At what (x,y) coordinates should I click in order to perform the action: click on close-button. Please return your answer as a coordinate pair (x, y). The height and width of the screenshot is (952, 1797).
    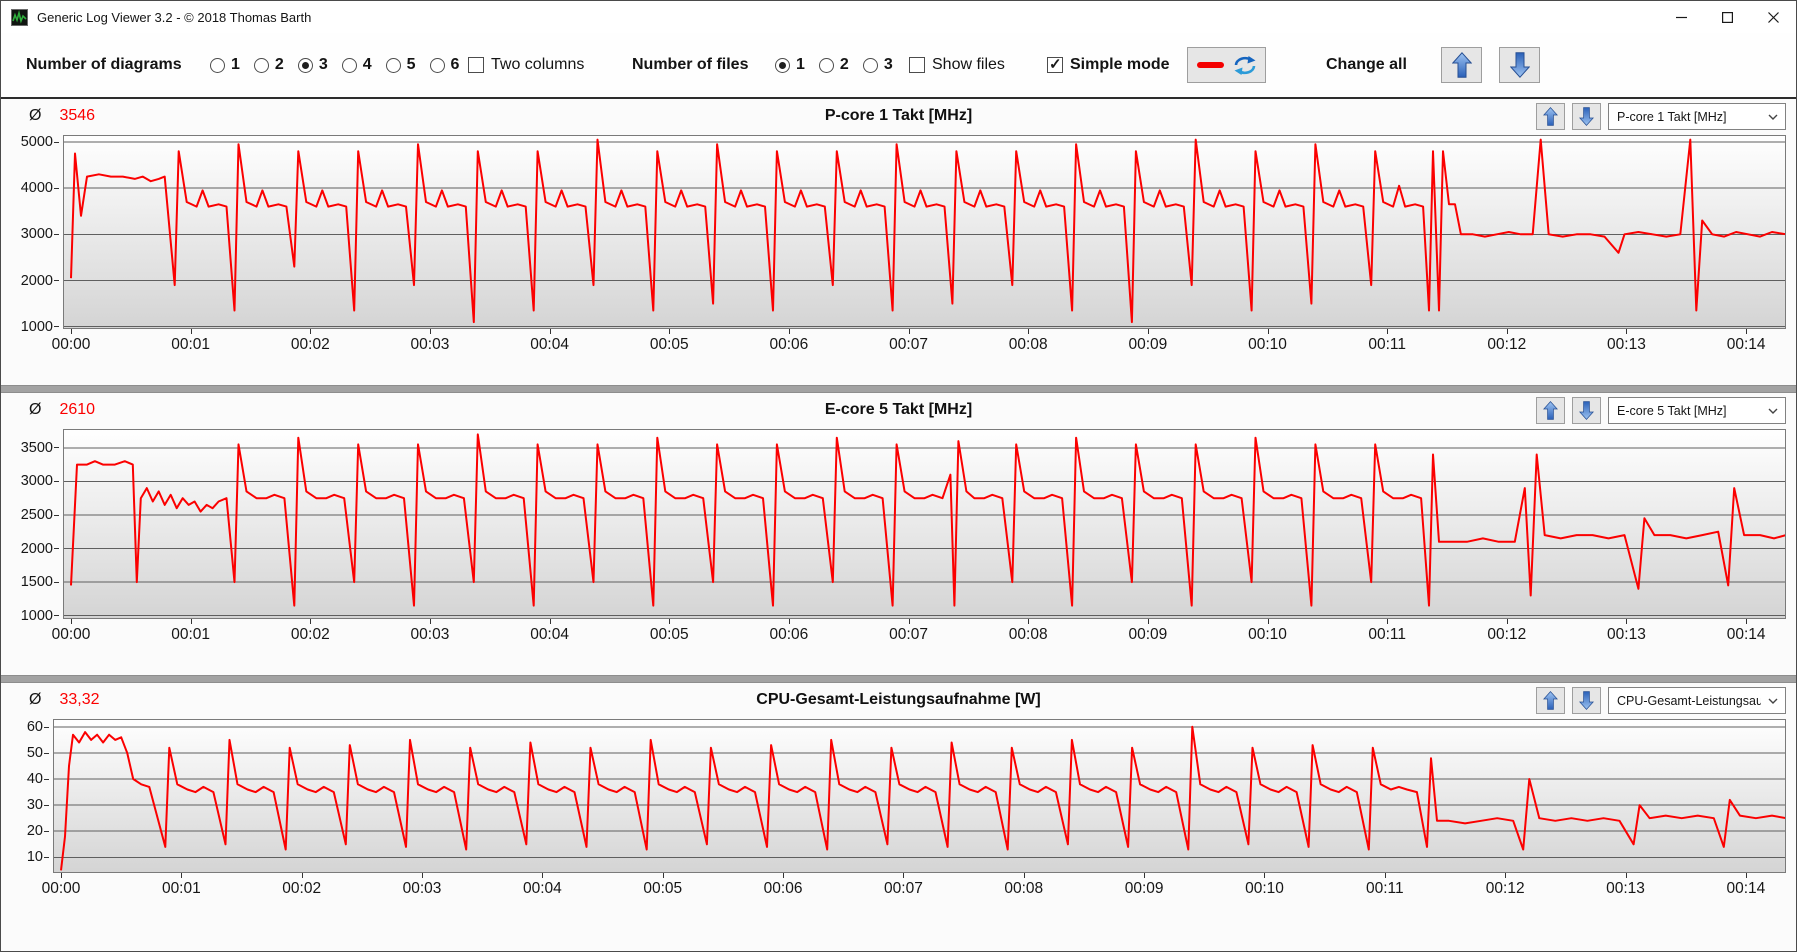
    Looking at the image, I should click on (1773, 17).